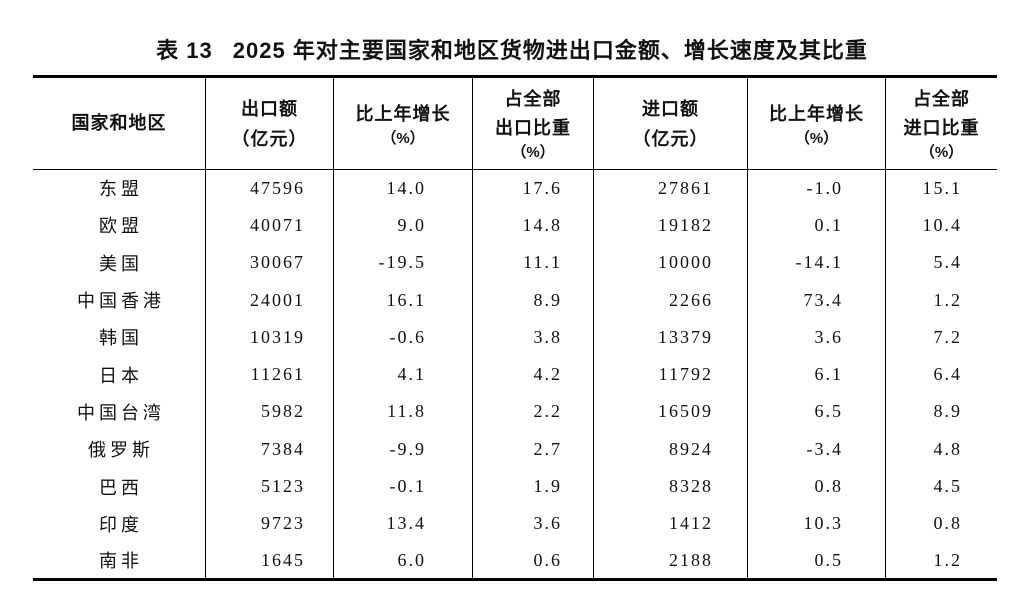 The height and width of the screenshot is (612, 1024). I want to click on table-title: 表 13 2025 年对主要国家和地区货物进出口金额、增长速度及其比重, so click(512, 51).